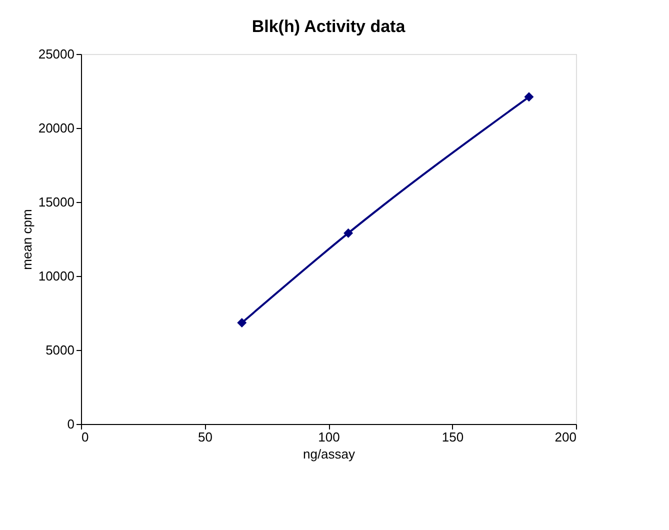  Describe the element at coordinates (56, 128) in the screenshot. I see `y-tick-label: 20000` at that location.